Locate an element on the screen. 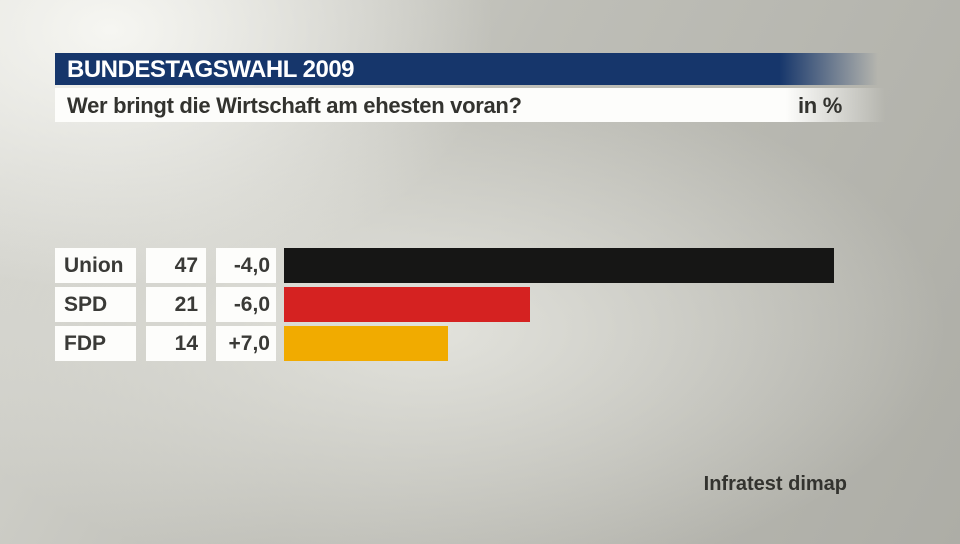 This screenshot has width=960, height=544. bar-union is located at coordinates (559, 265).